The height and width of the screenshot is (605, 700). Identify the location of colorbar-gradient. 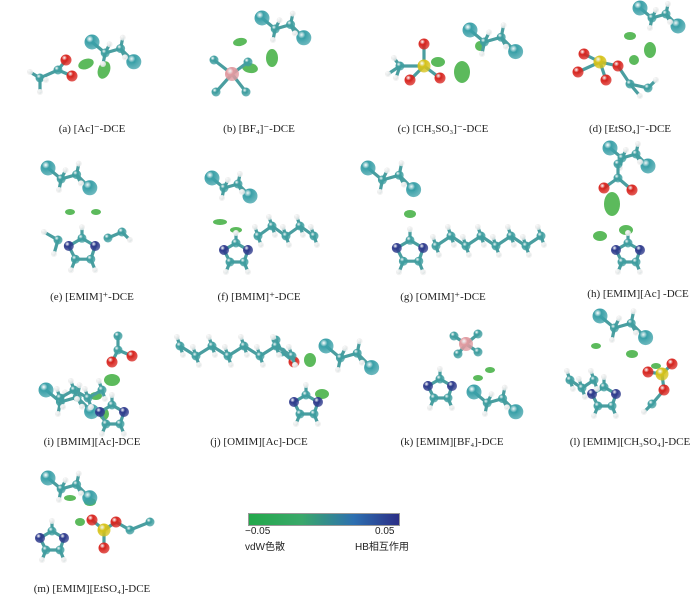
(324, 519).